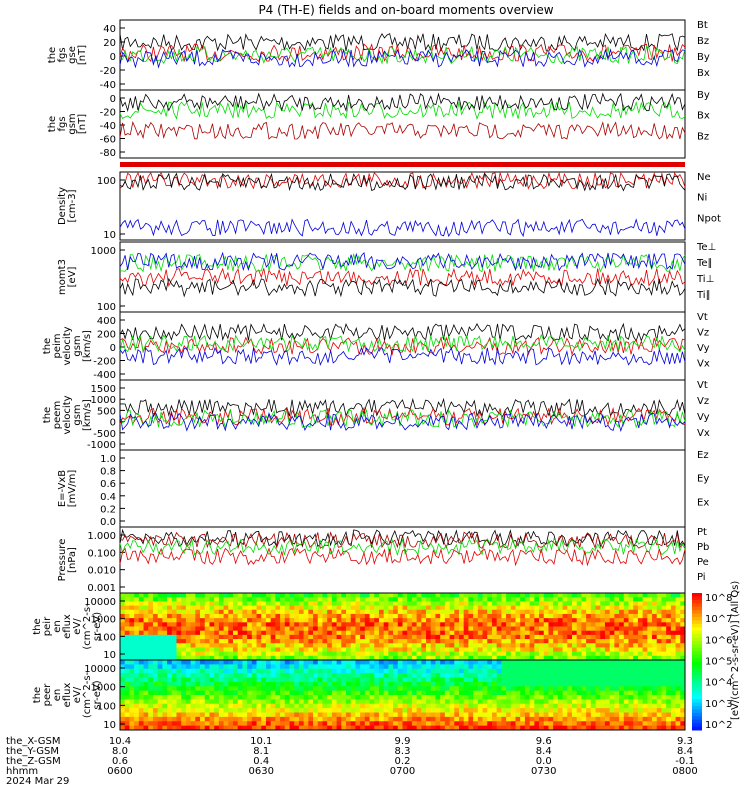  What do you see at coordinates (402, 110) in the screenshot?
I see `series-line-By` at bounding box center [402, 110].